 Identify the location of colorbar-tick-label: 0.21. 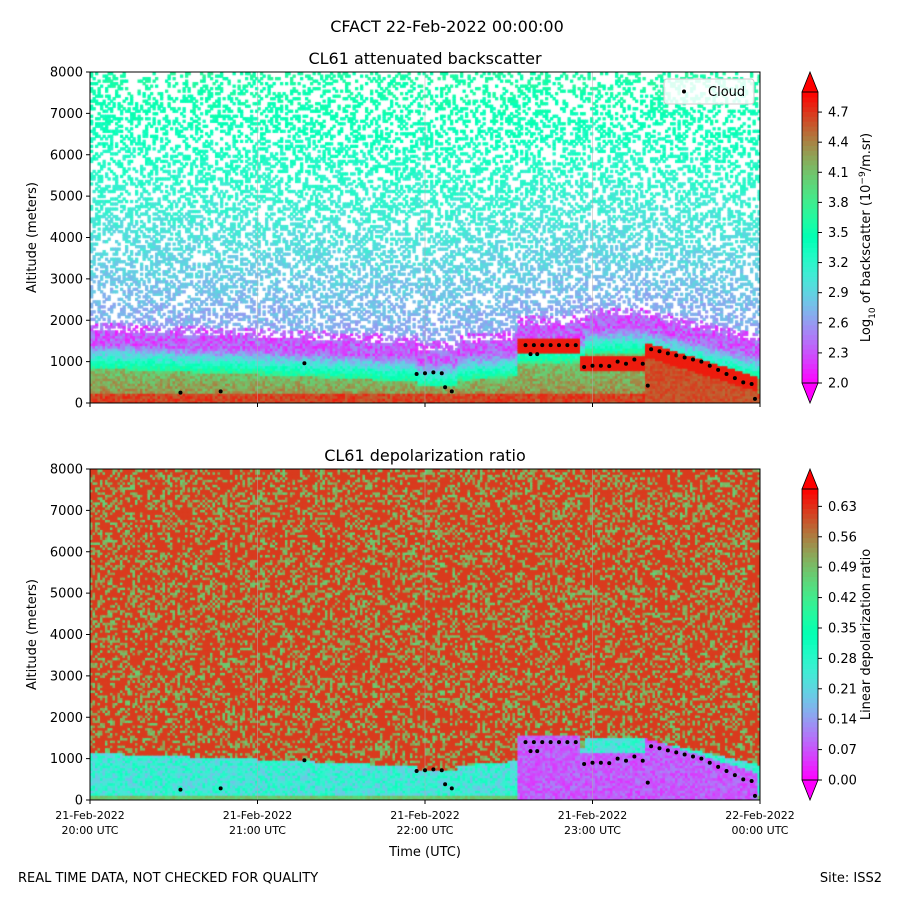
(842, 689).